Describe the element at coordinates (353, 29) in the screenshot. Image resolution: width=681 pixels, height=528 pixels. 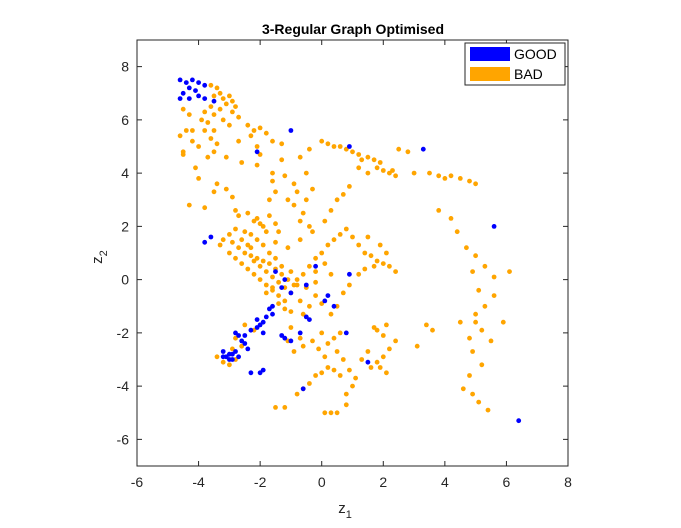
I see `chart-title: 3-Regular Graph Optimised` at that location.